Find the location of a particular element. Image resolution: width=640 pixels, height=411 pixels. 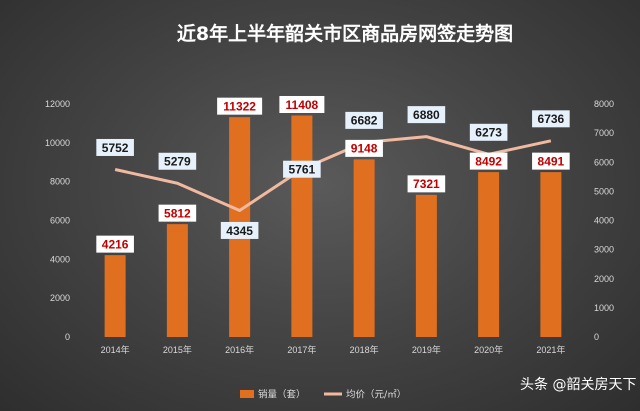

line-value-label: 6273 is located at coordinates (488, 133).